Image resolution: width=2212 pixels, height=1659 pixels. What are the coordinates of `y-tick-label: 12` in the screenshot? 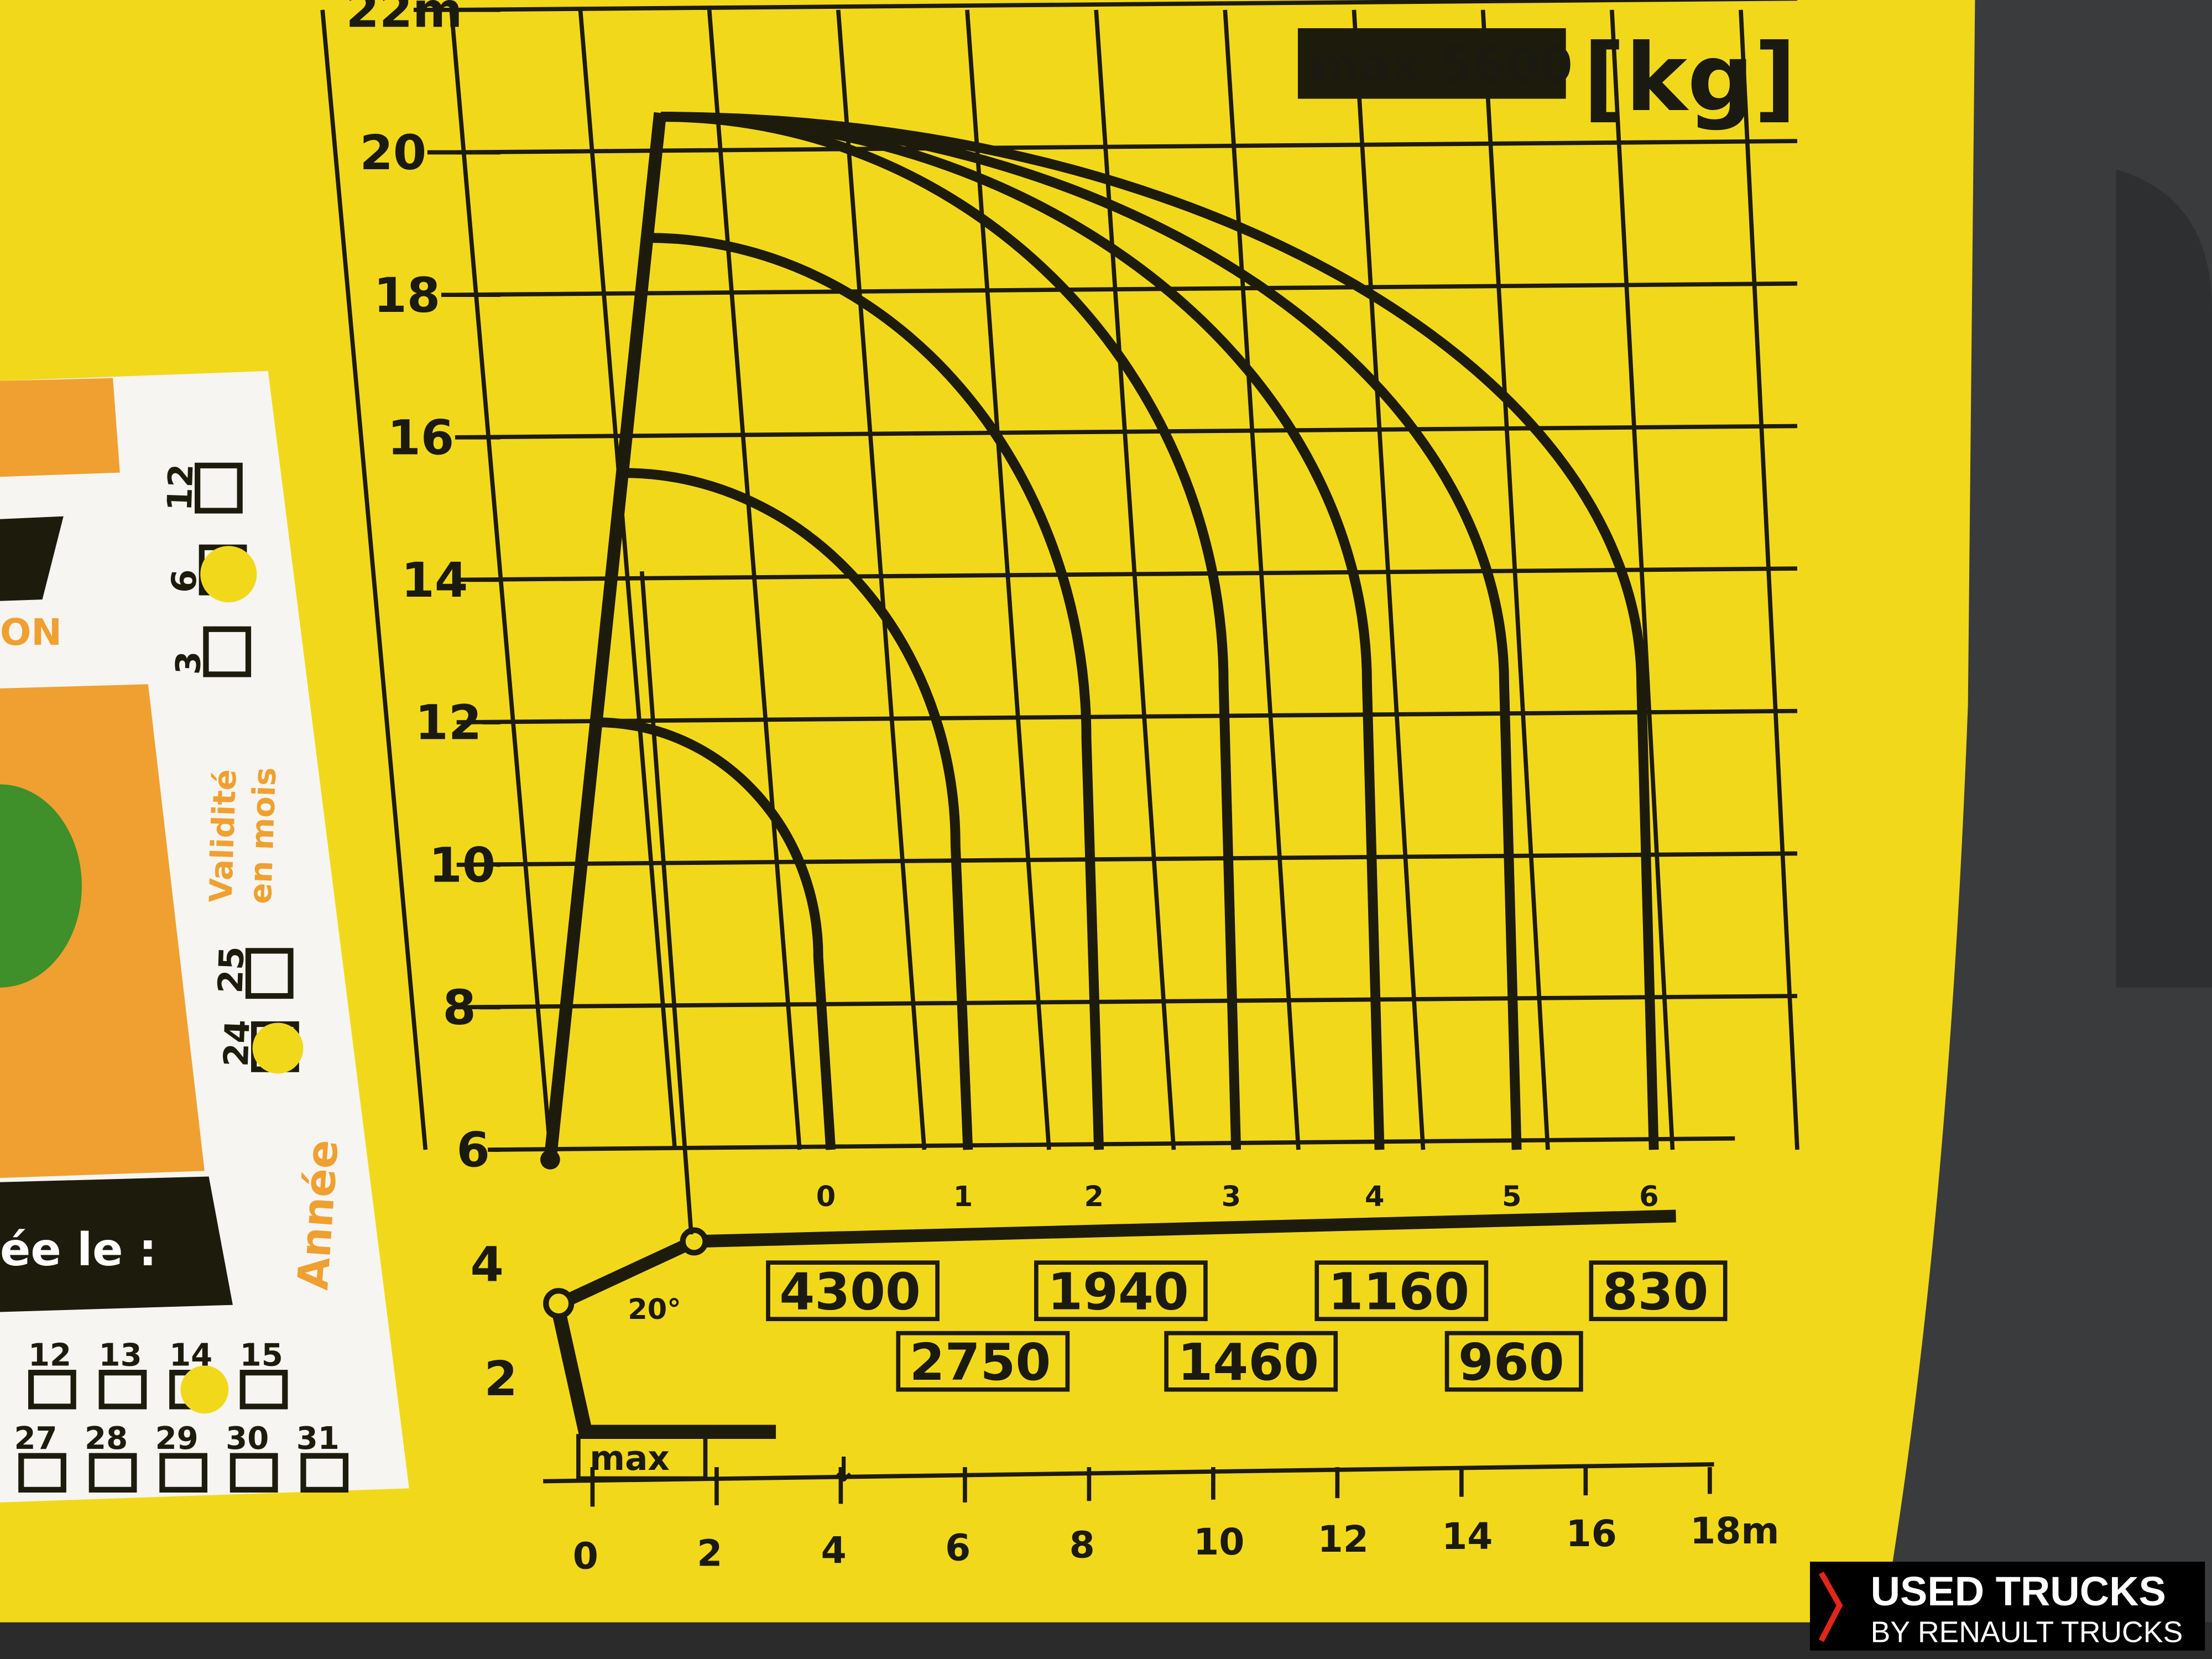 It's located at (449, 723).